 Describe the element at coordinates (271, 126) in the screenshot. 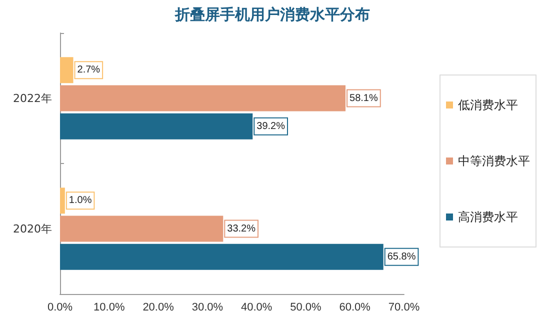

I see `data-label: 39.2%` at that location.